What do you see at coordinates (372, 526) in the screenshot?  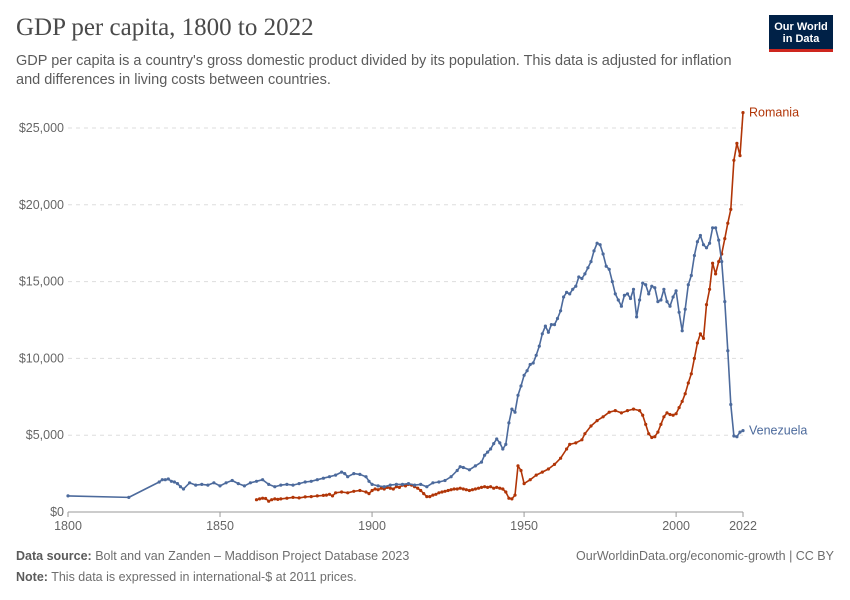 I see `x-tick-label: 1900` at bounding box center [372, 526].